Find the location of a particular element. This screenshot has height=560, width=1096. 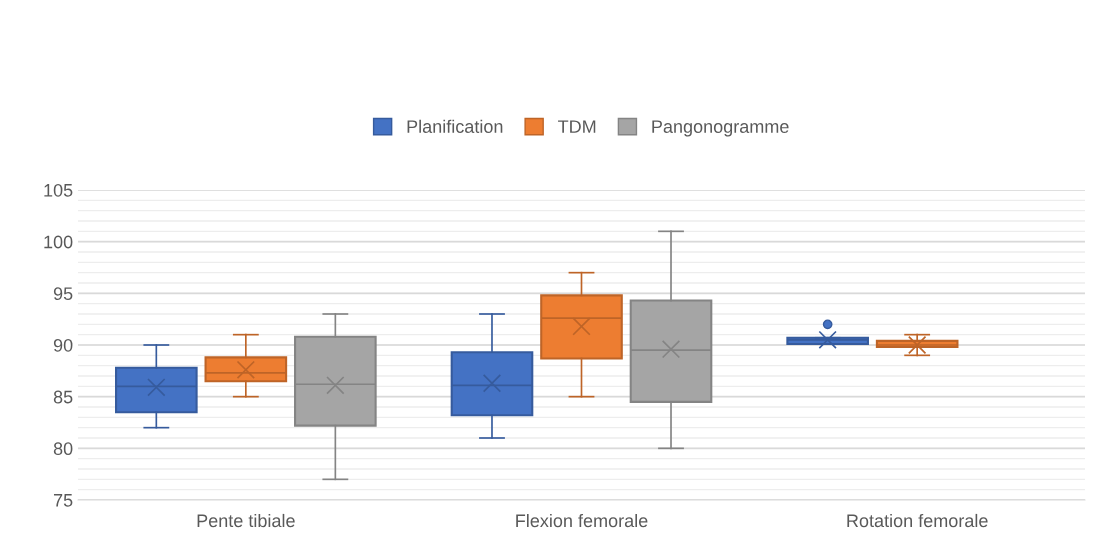

legend-label: Pangonogramme is located at coordinates (720, 128).